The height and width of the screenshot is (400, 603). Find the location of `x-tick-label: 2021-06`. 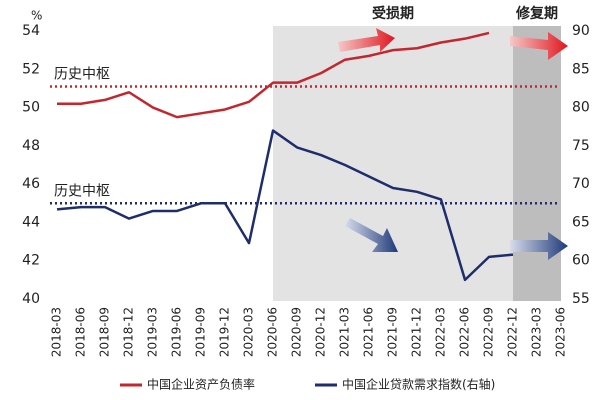

x-tick-label: 2021-06 is located at coordinates (369, 332).